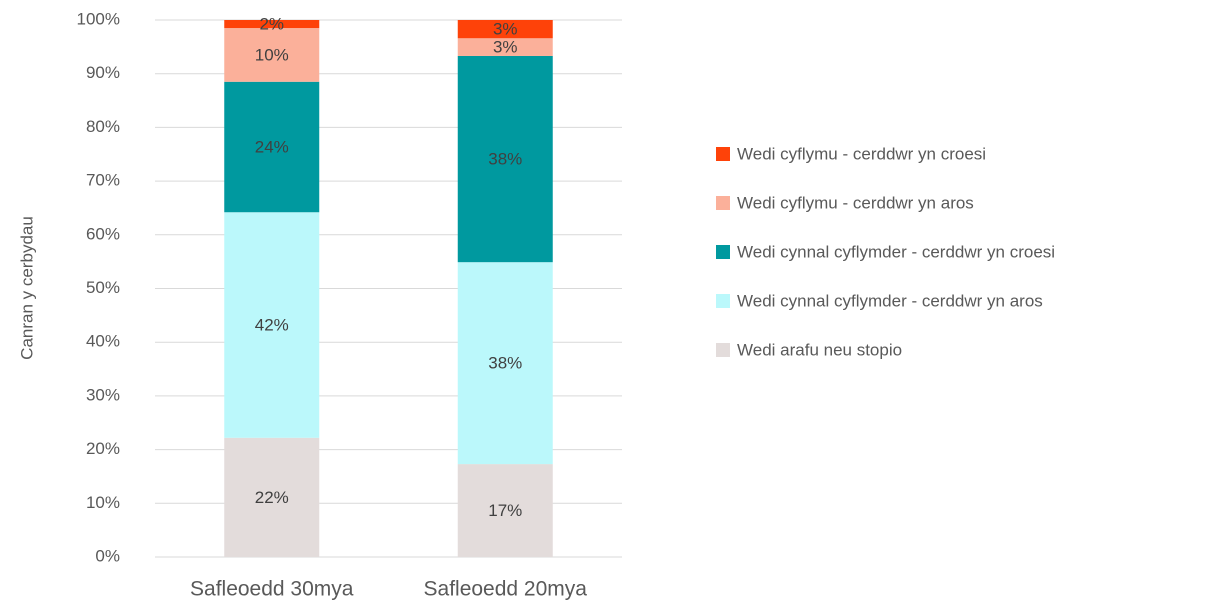 This screenshot has height=603, width=1208. I want to click on data-label: 22%, so click(272, 497).